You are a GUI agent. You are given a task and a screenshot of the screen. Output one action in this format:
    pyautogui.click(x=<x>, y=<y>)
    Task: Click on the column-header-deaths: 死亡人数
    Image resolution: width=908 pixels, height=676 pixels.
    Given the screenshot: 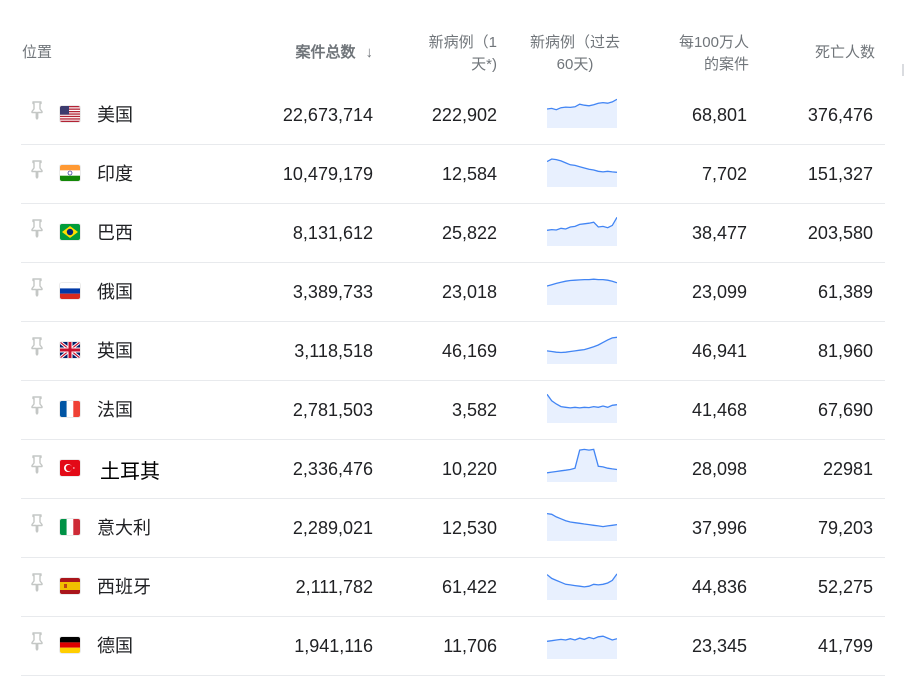 What is the action you would take?
    pyautogui.click(x=844, y=52)
    